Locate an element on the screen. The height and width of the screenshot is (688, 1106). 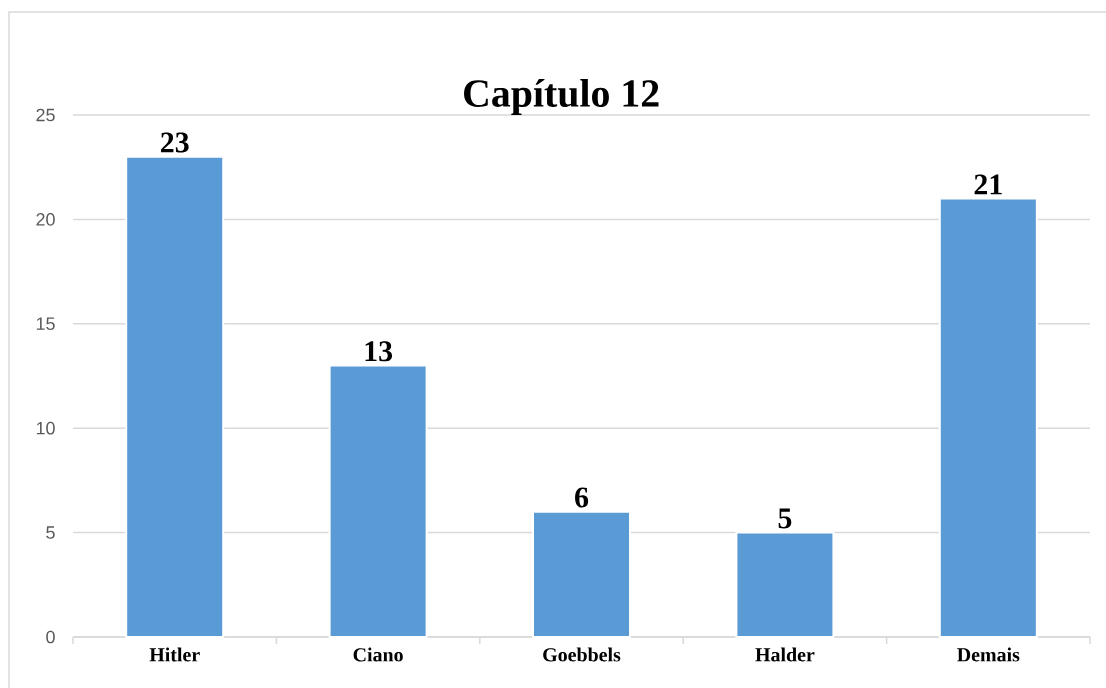
data-label: 21 is located at coordinates (988, 184).